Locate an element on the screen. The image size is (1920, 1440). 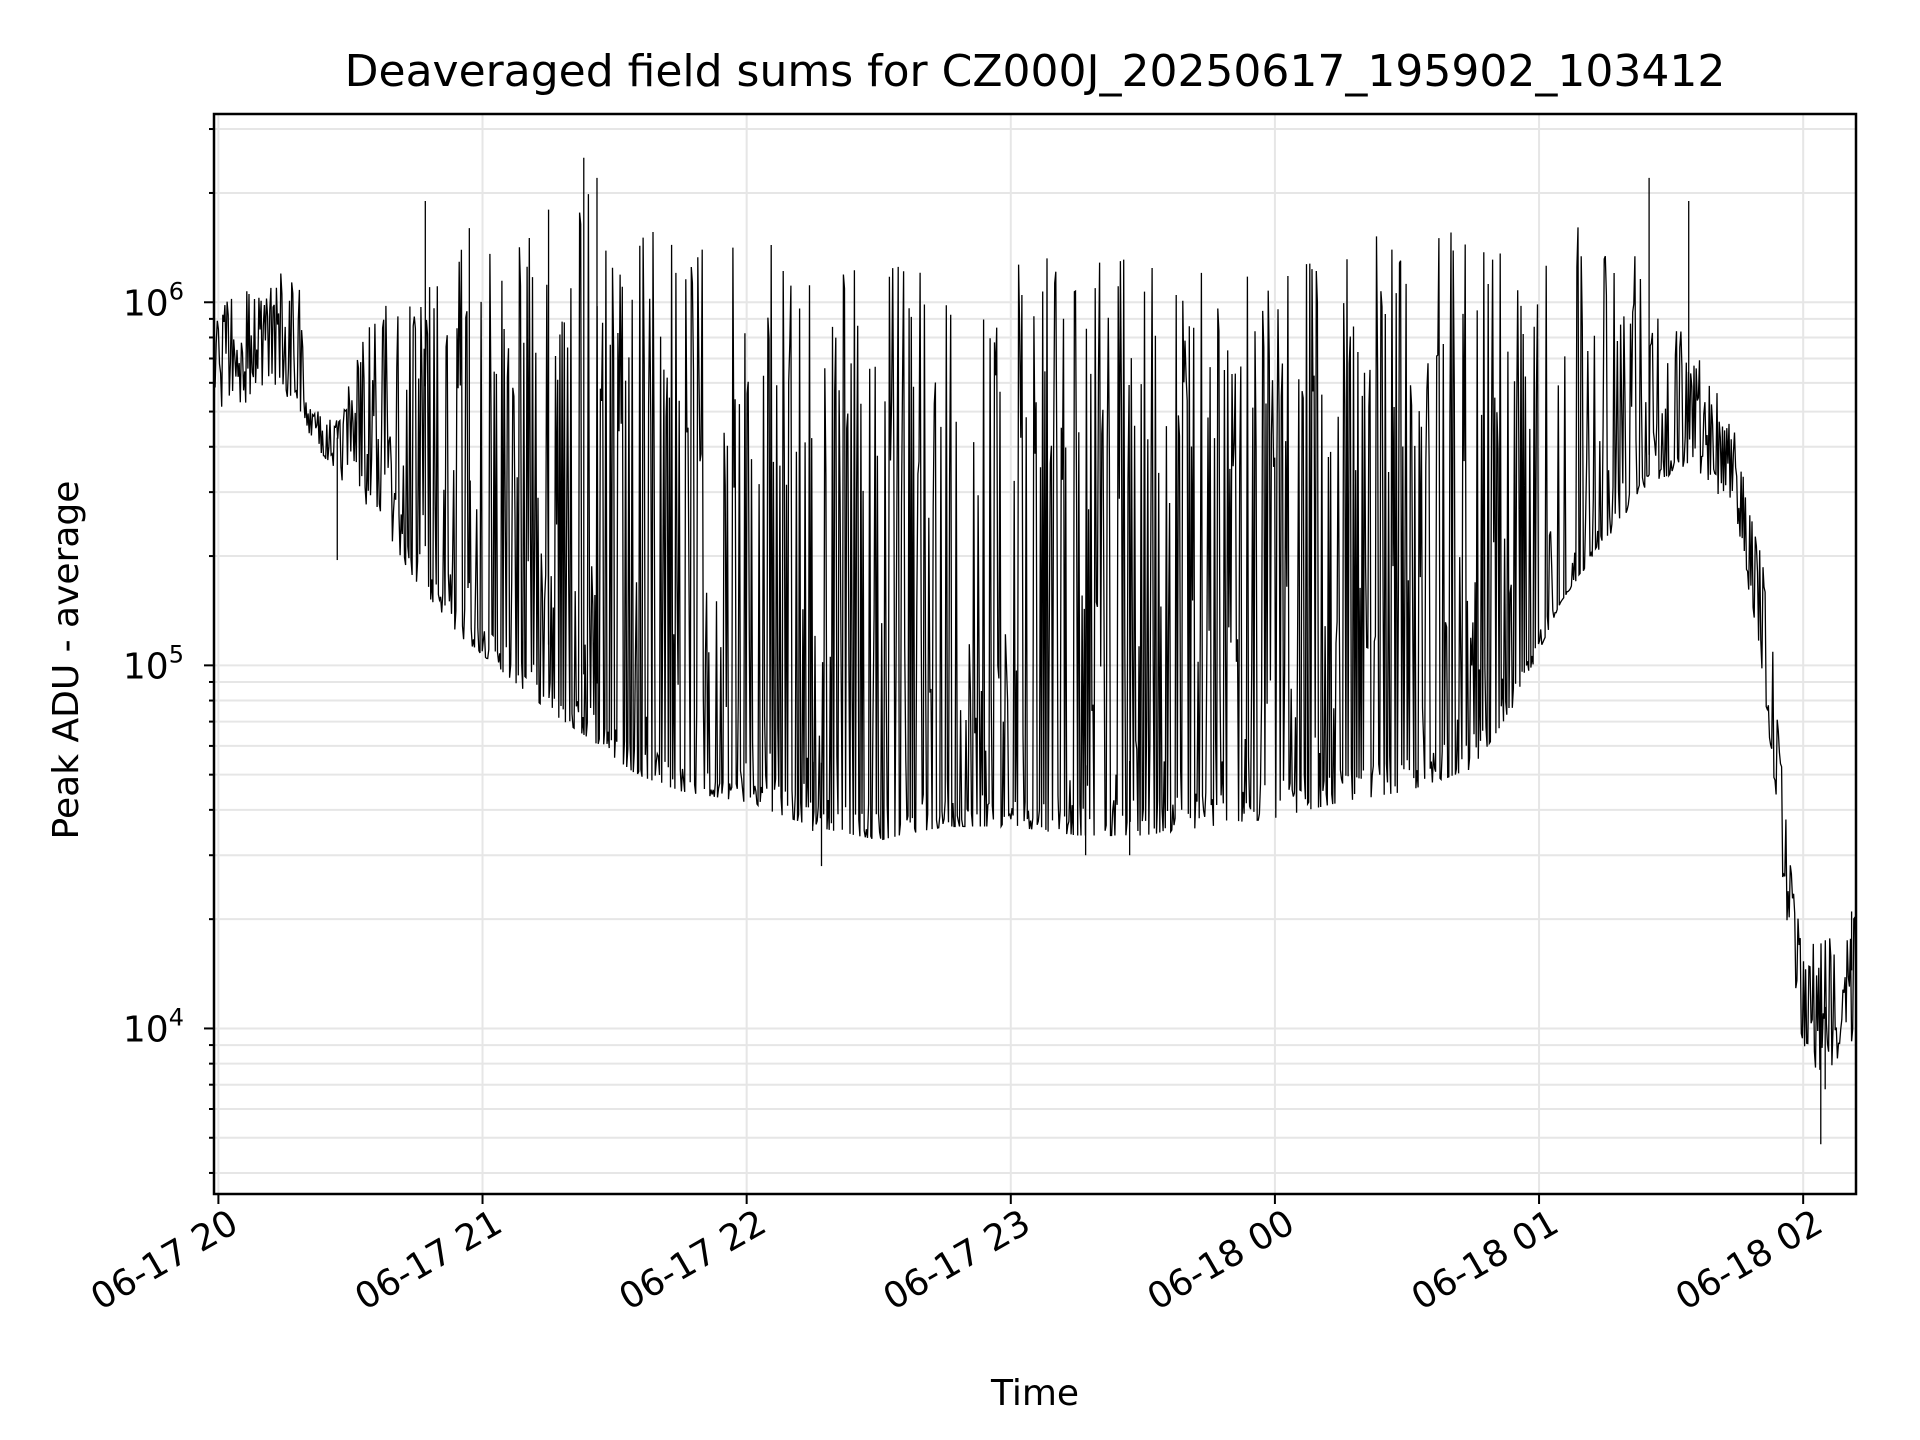
x-axis-label: Time is located at coordinates (1034, 1393).